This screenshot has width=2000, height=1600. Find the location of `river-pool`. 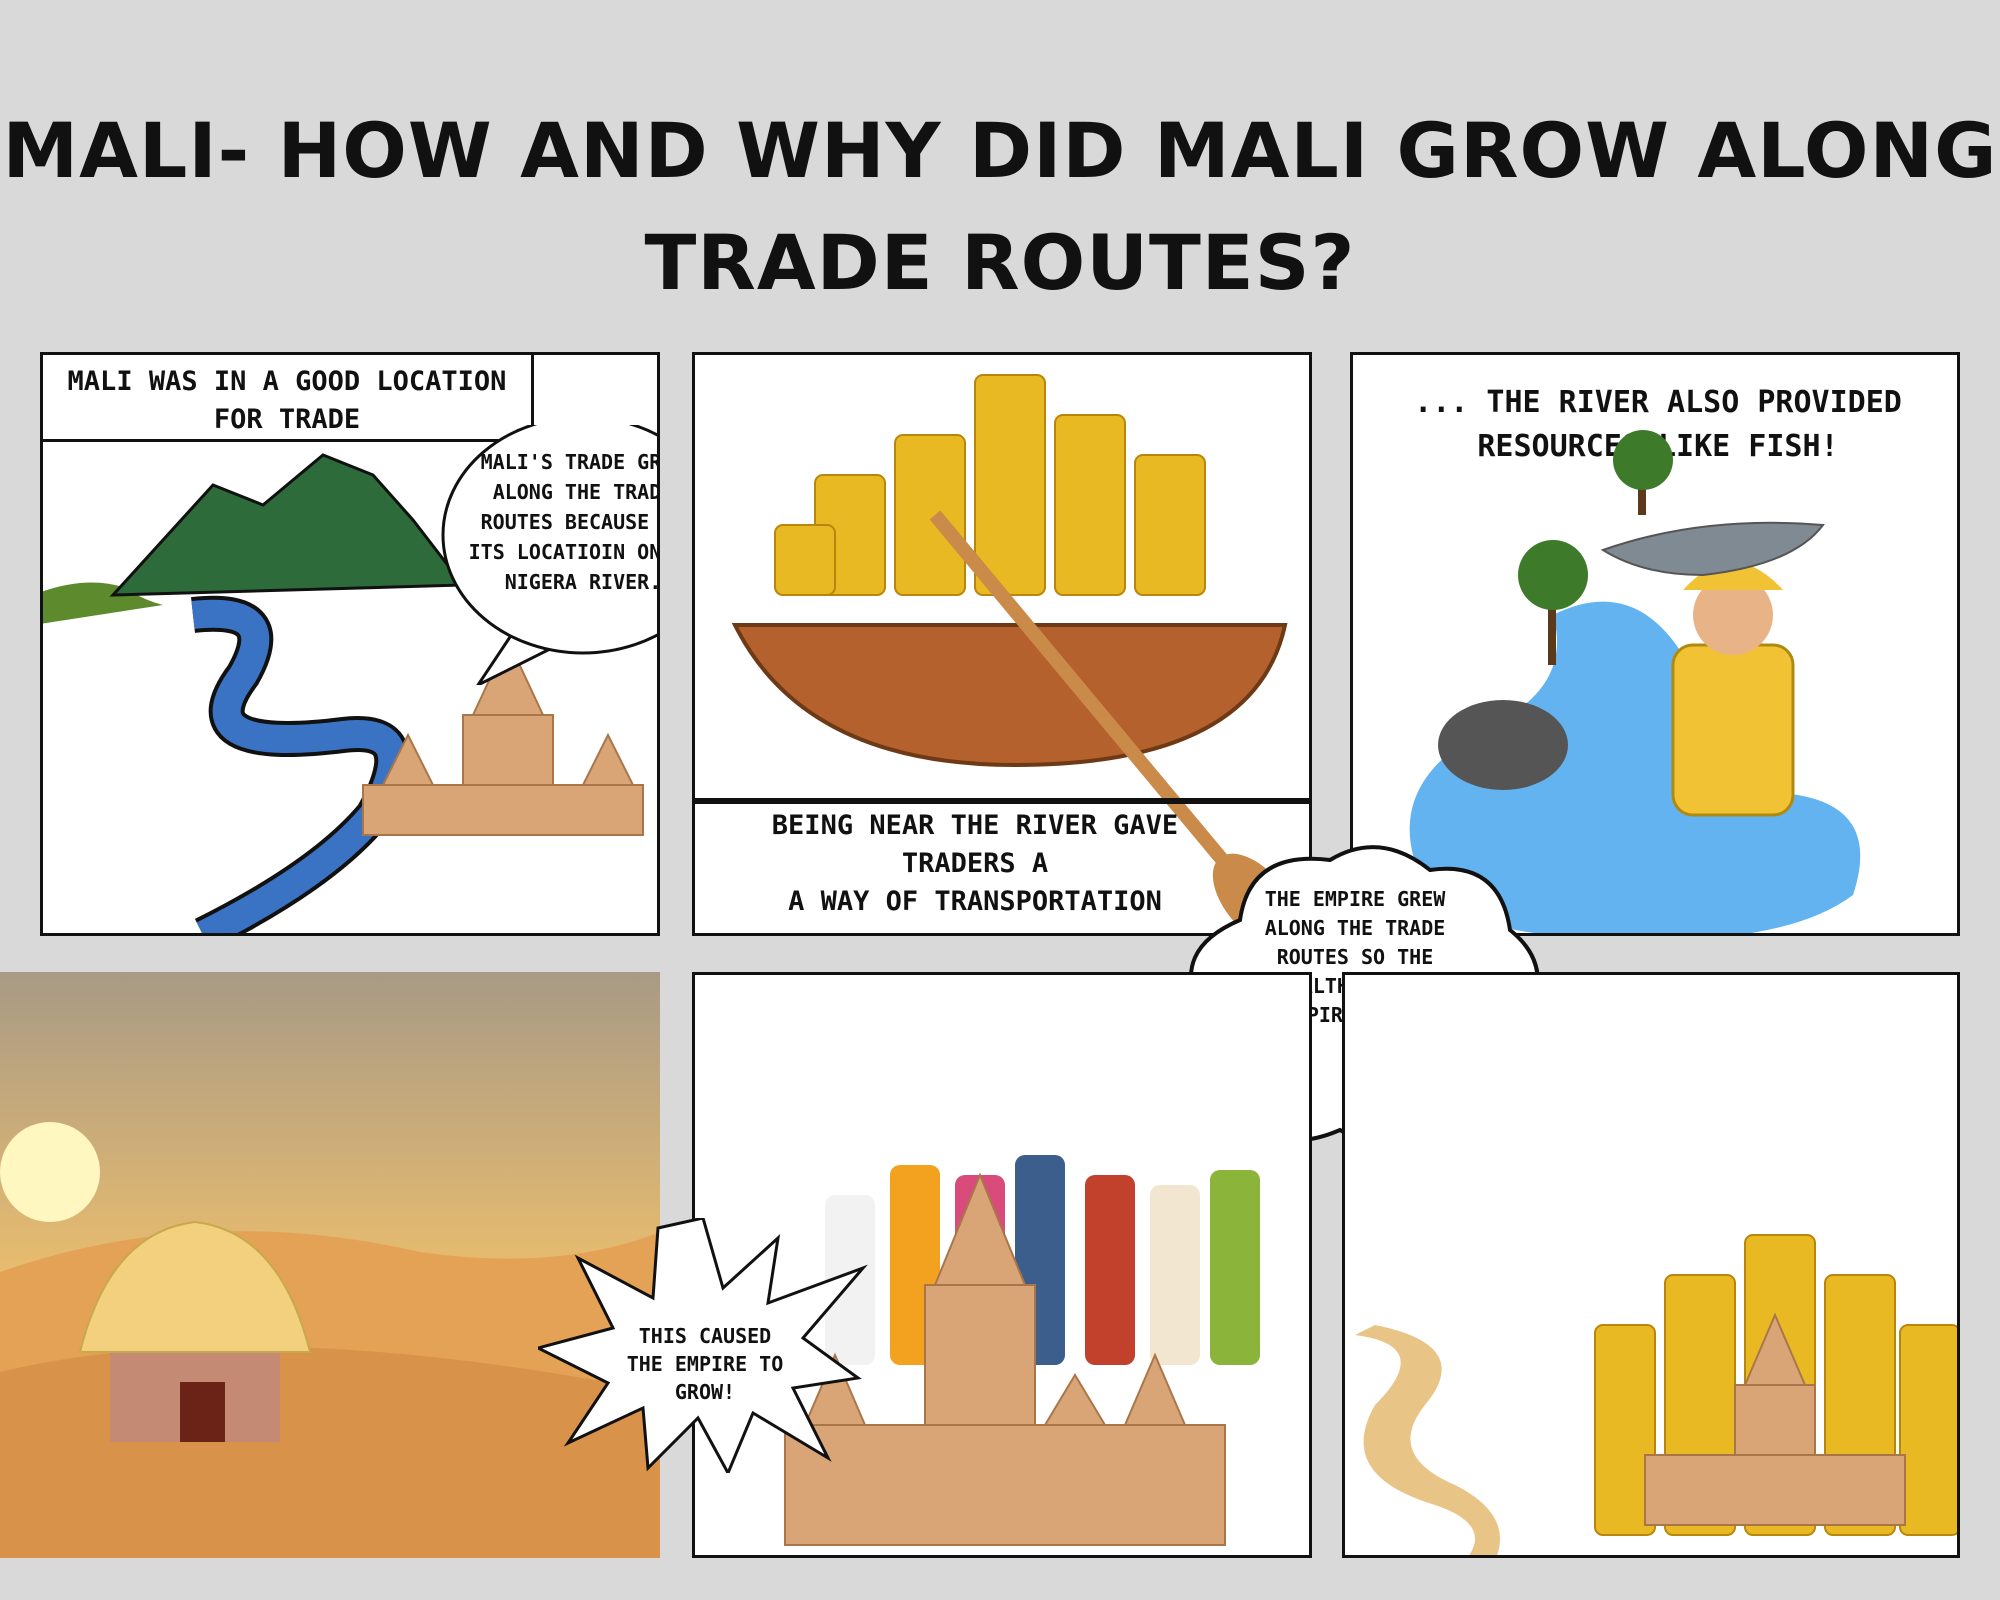

river-pool is located at coordinates (1635, 767).